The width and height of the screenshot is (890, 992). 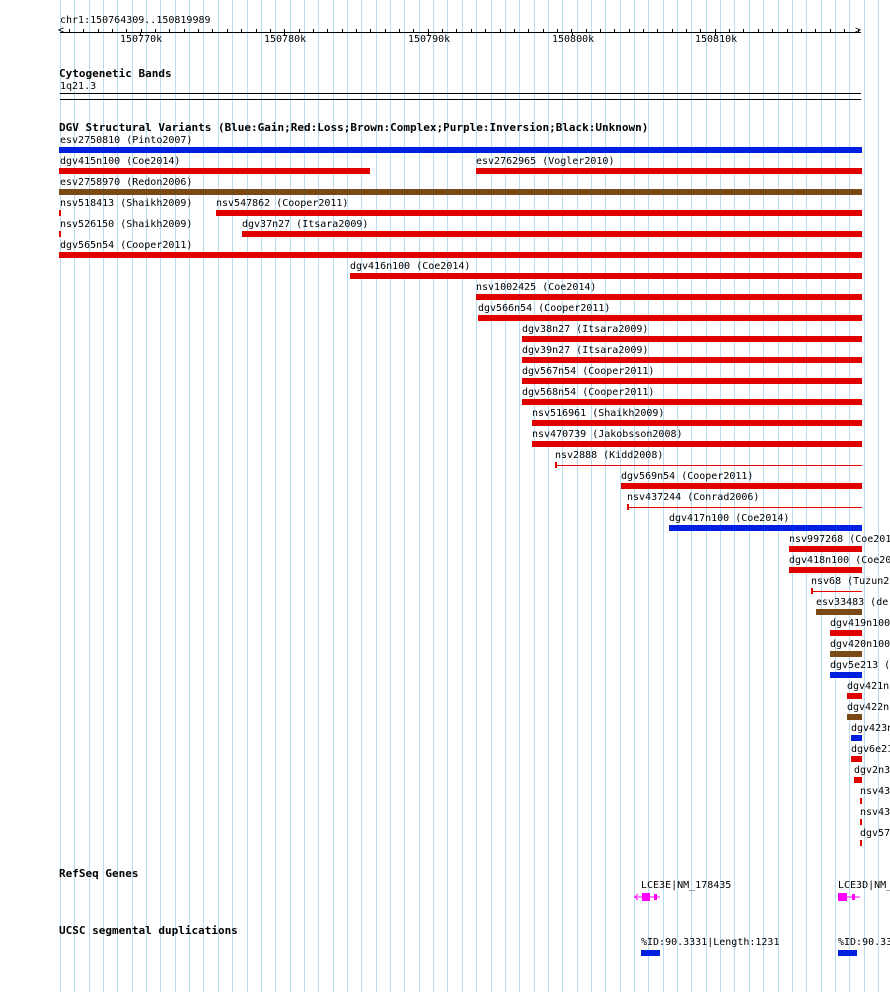 I want to click on cytoband-track-title: Cytogenetic Bands, so click(x=115, y=73).